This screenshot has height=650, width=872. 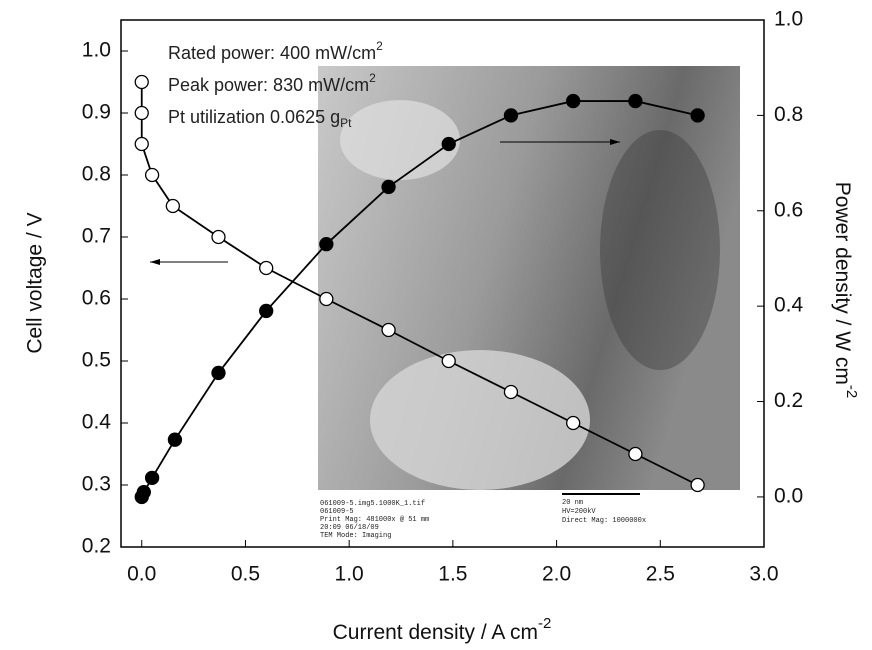 What do you see at coordinates (35, 282) in the screenshot?
I see `y-axis-label: Cell voltage / V` at bounding box center [35, 282].